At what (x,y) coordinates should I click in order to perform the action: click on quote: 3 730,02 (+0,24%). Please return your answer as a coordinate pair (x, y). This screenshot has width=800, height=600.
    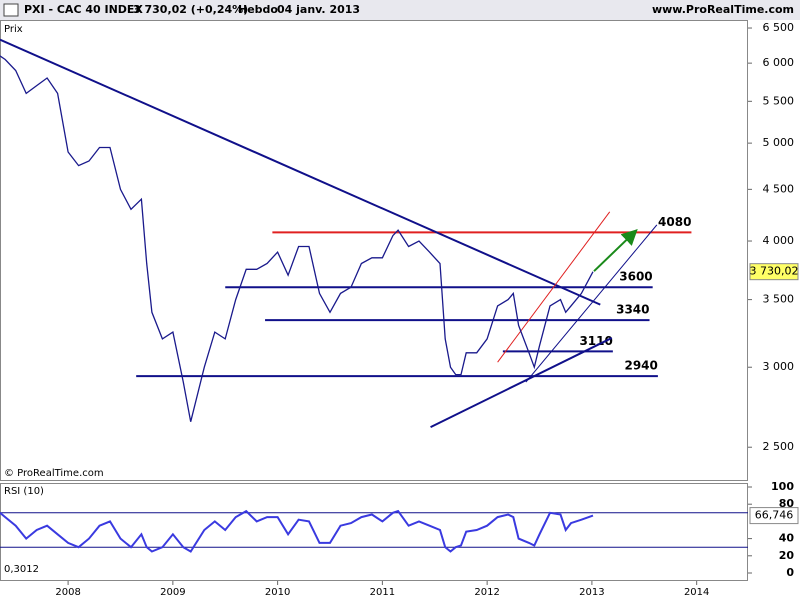
    Looking at the image, I should click on (190, 9).